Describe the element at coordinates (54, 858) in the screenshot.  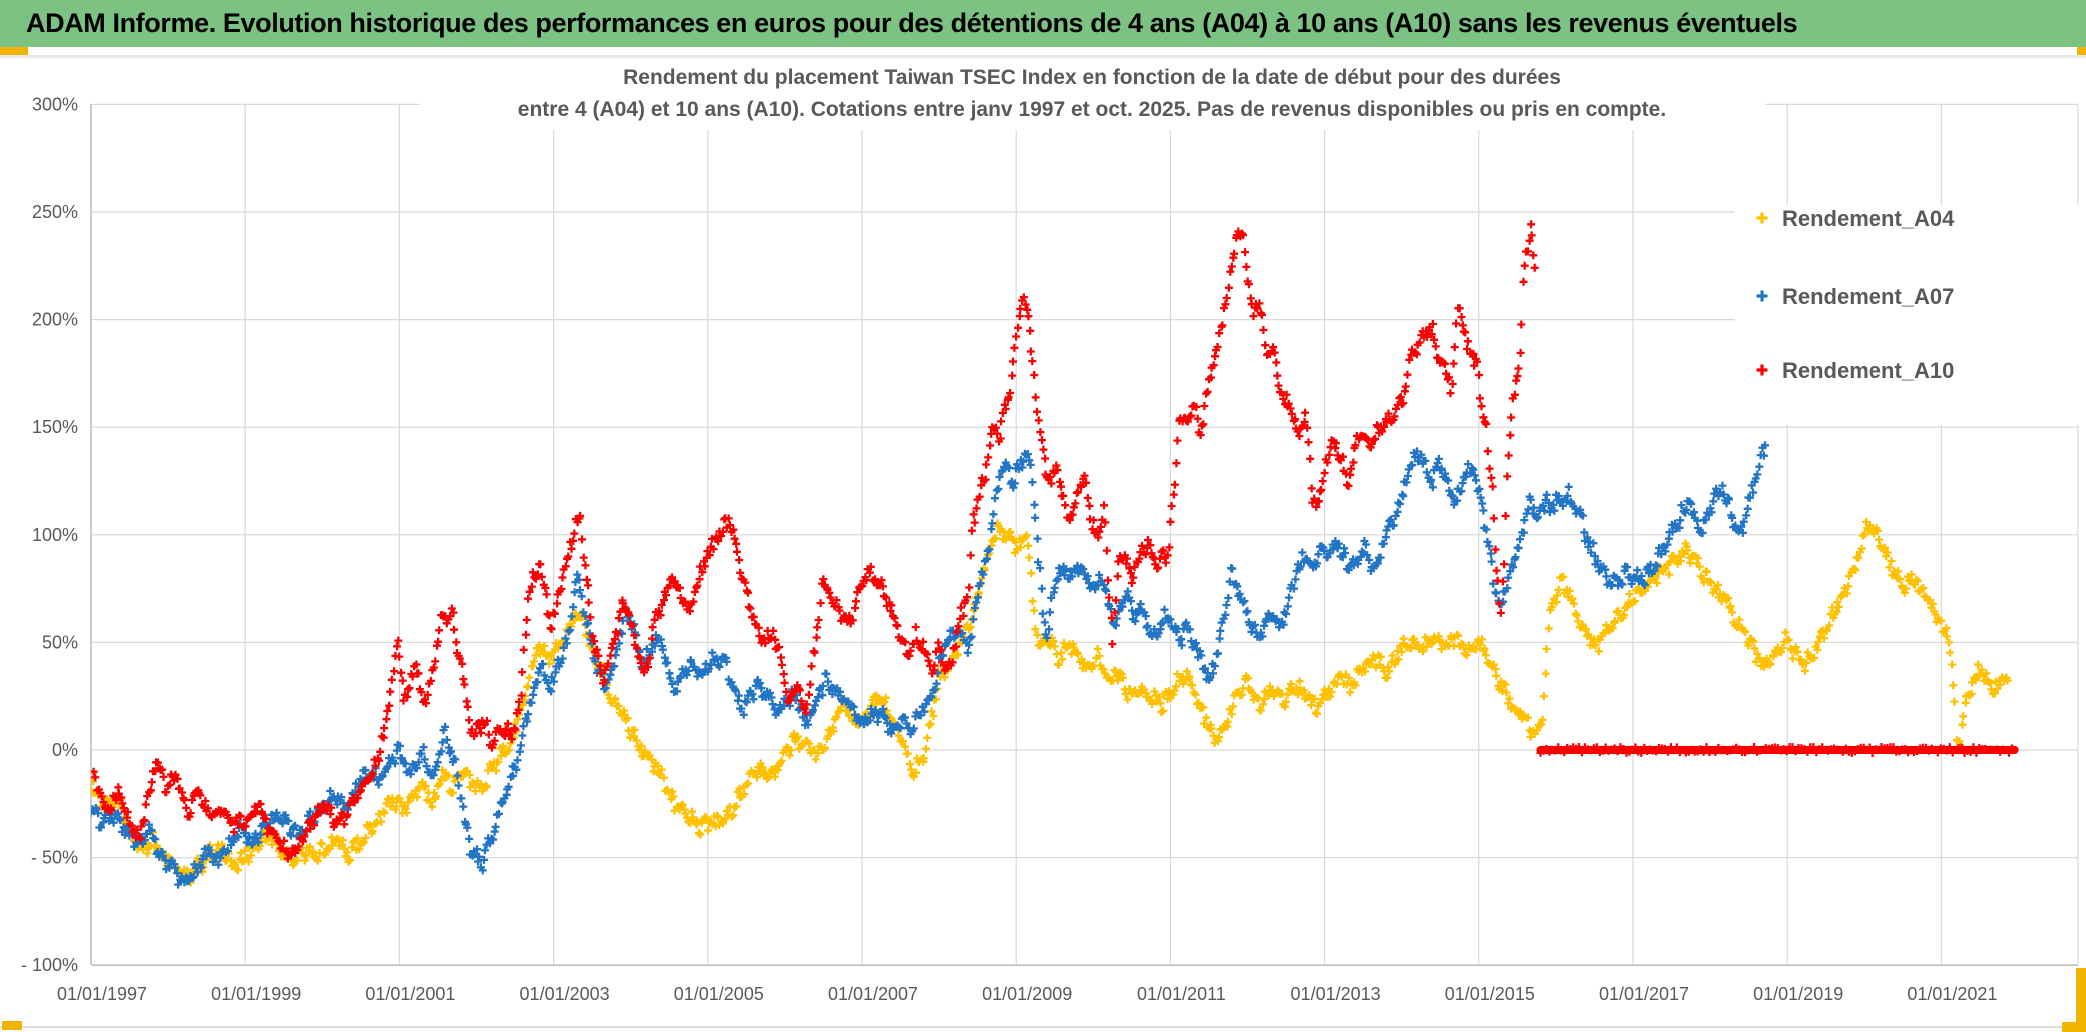
I see `y-tick-label: - 50%` at that location.